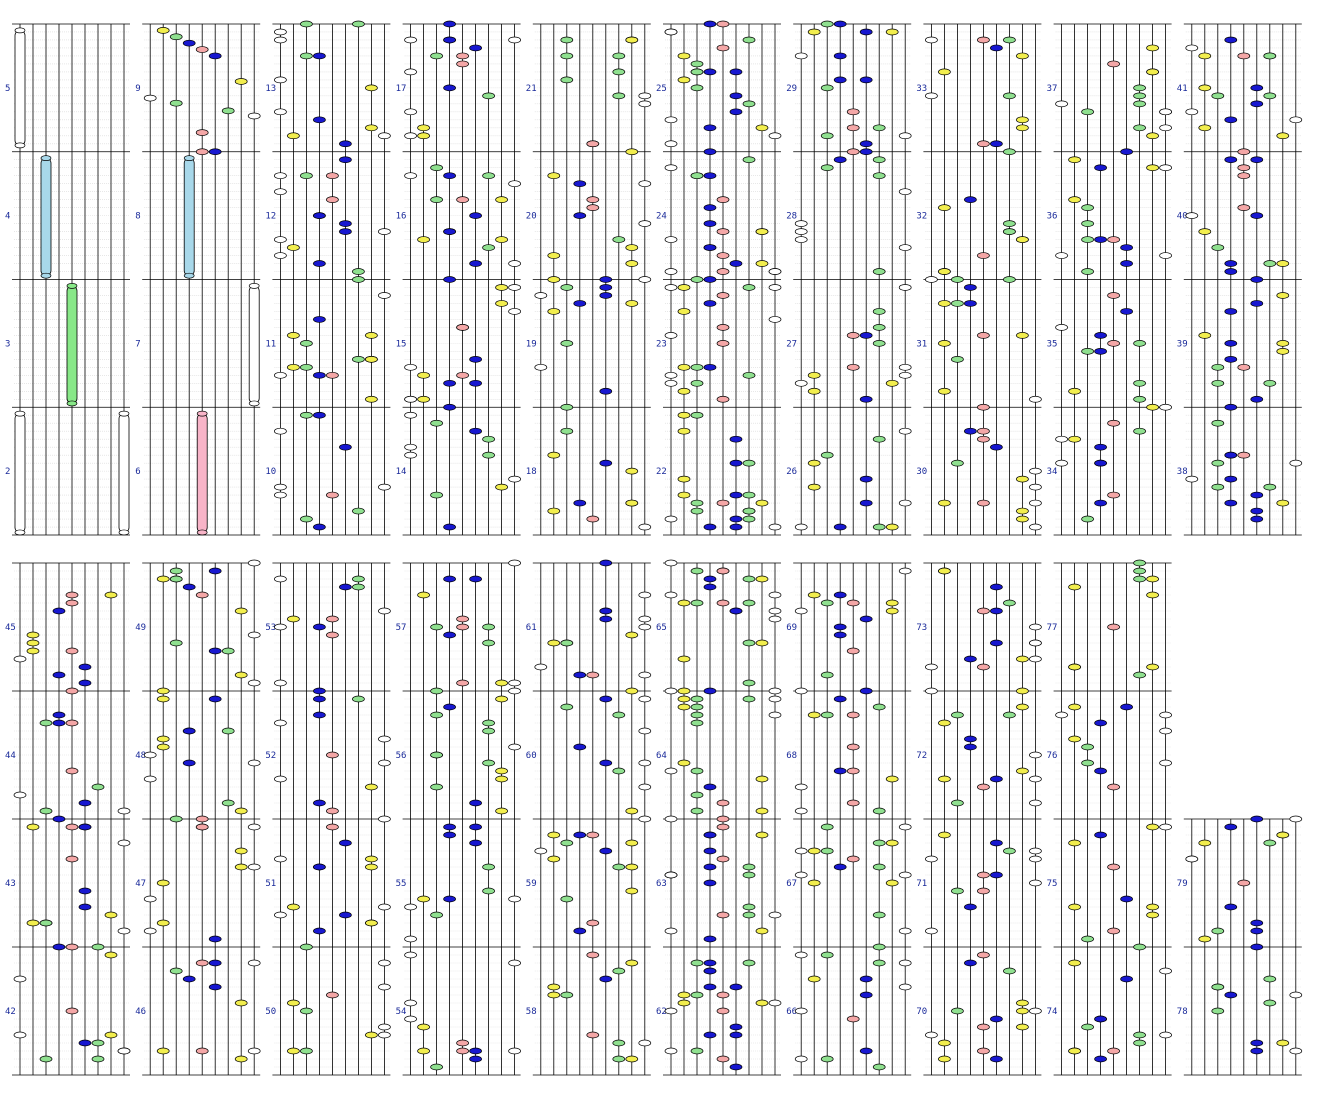 The width and height of the screenshot is (1318, 1100). What do you see at coordinates (531, 884) in the screenshot?
I see `measure-number: 59` at bounding box center [531, 884].